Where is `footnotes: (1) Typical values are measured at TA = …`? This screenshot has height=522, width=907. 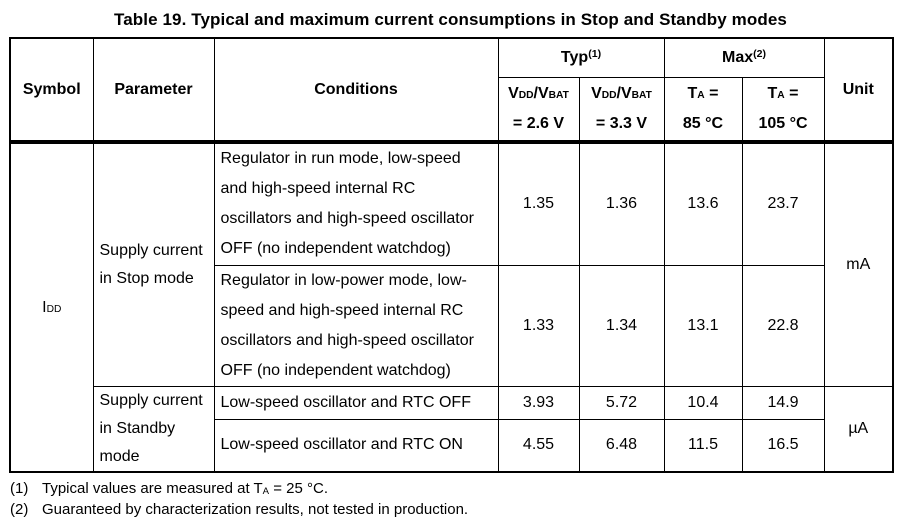
footnotes: (1) Typical values are measured at TA = … is located at coordinates (450, 499).